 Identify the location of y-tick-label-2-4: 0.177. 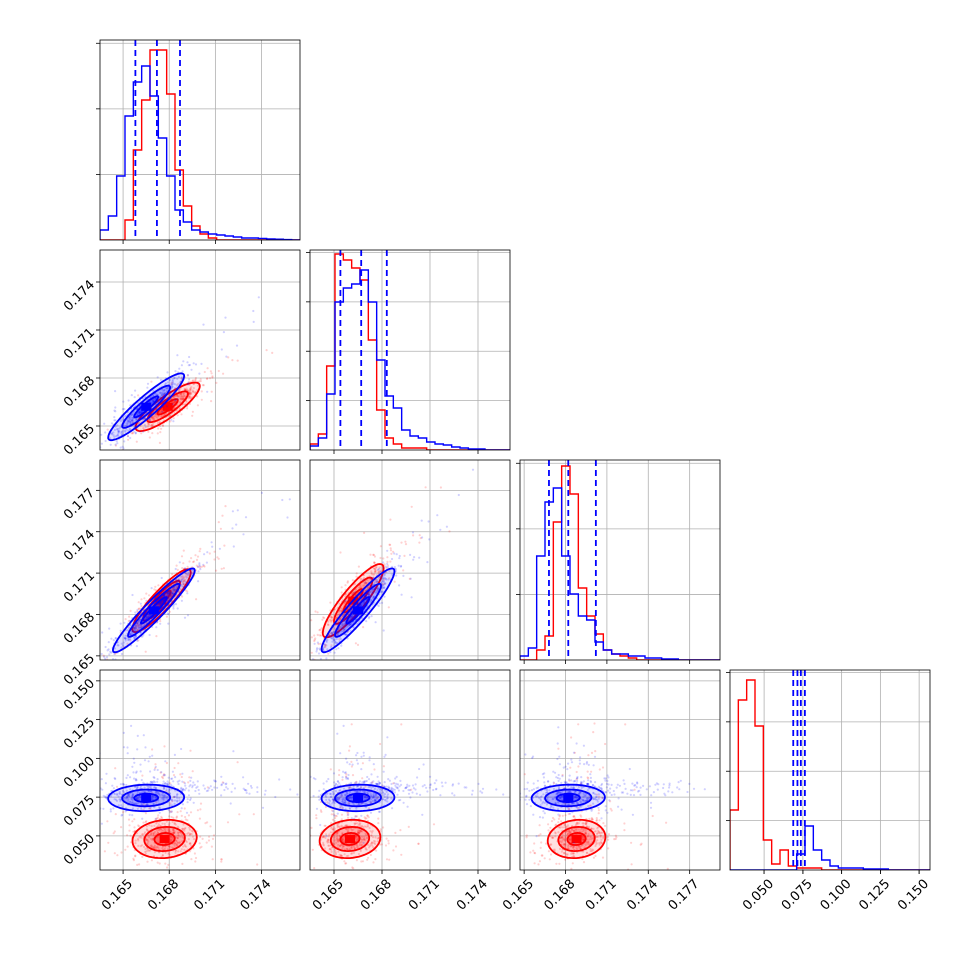
(79, 504).